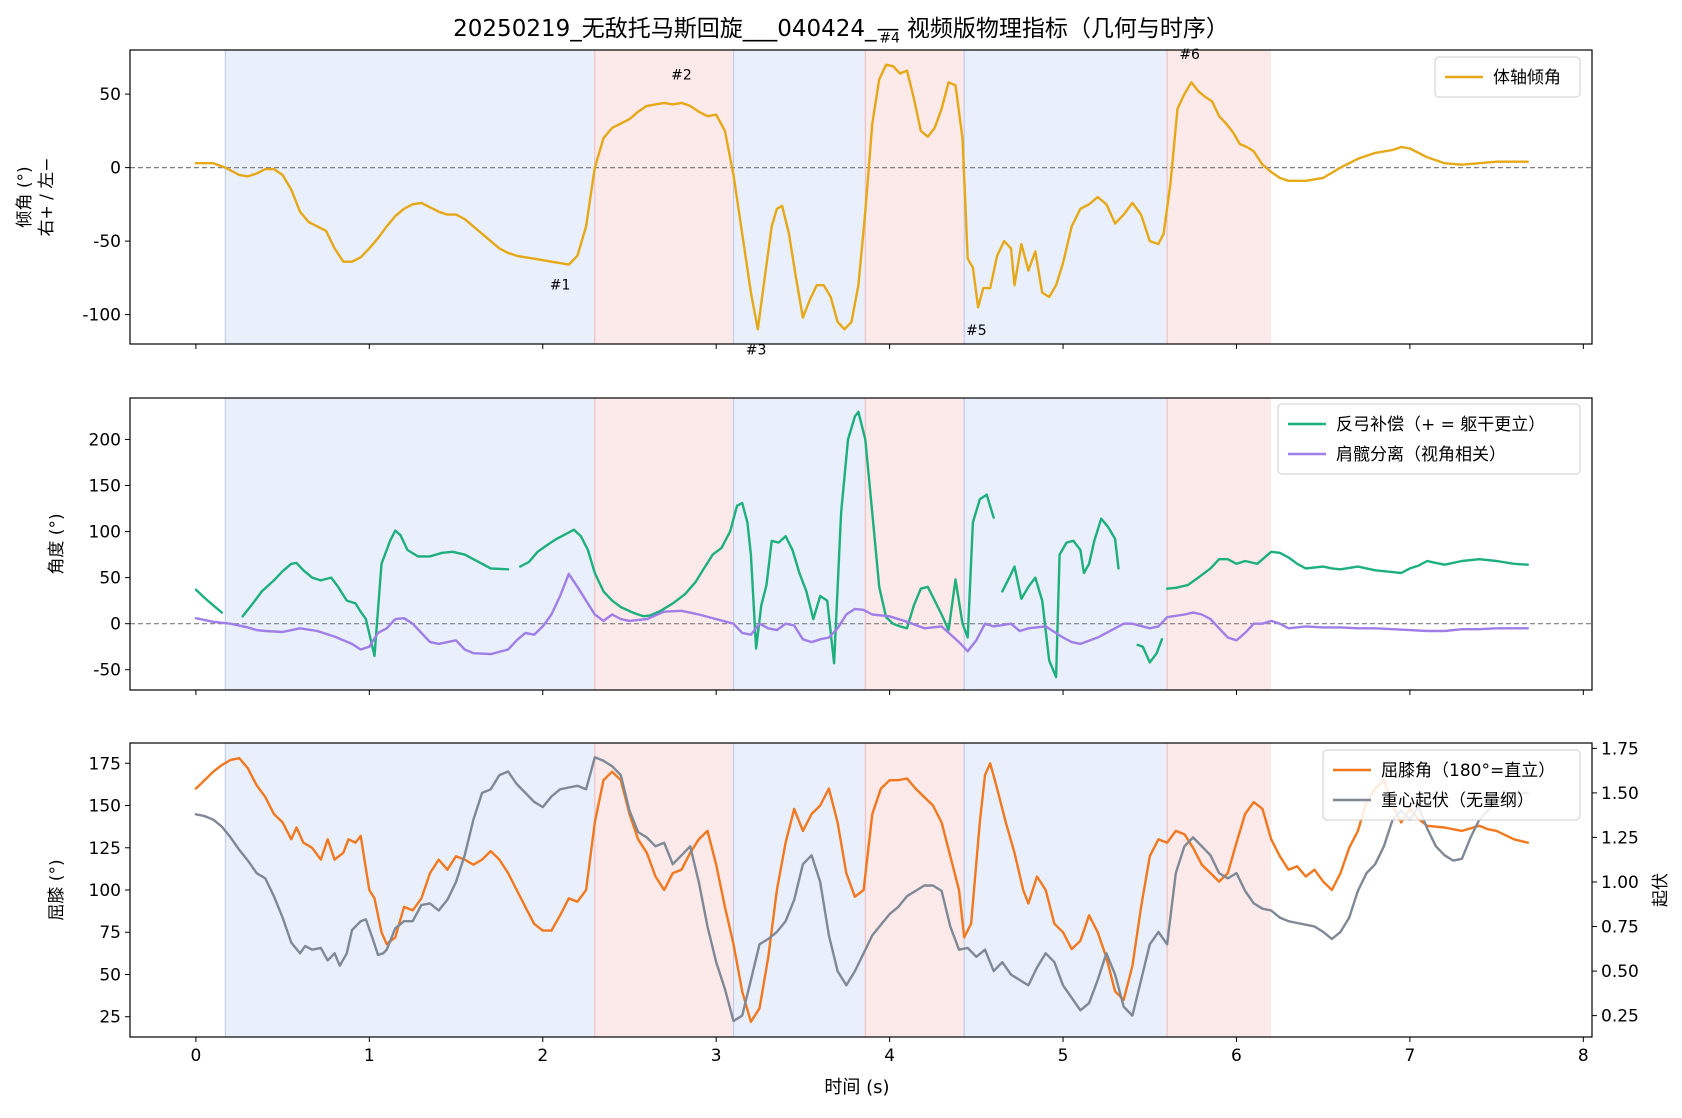  Describe the element at coordinates (976, 331) in the screenshot. I see `annotation-label: #5` at that location.